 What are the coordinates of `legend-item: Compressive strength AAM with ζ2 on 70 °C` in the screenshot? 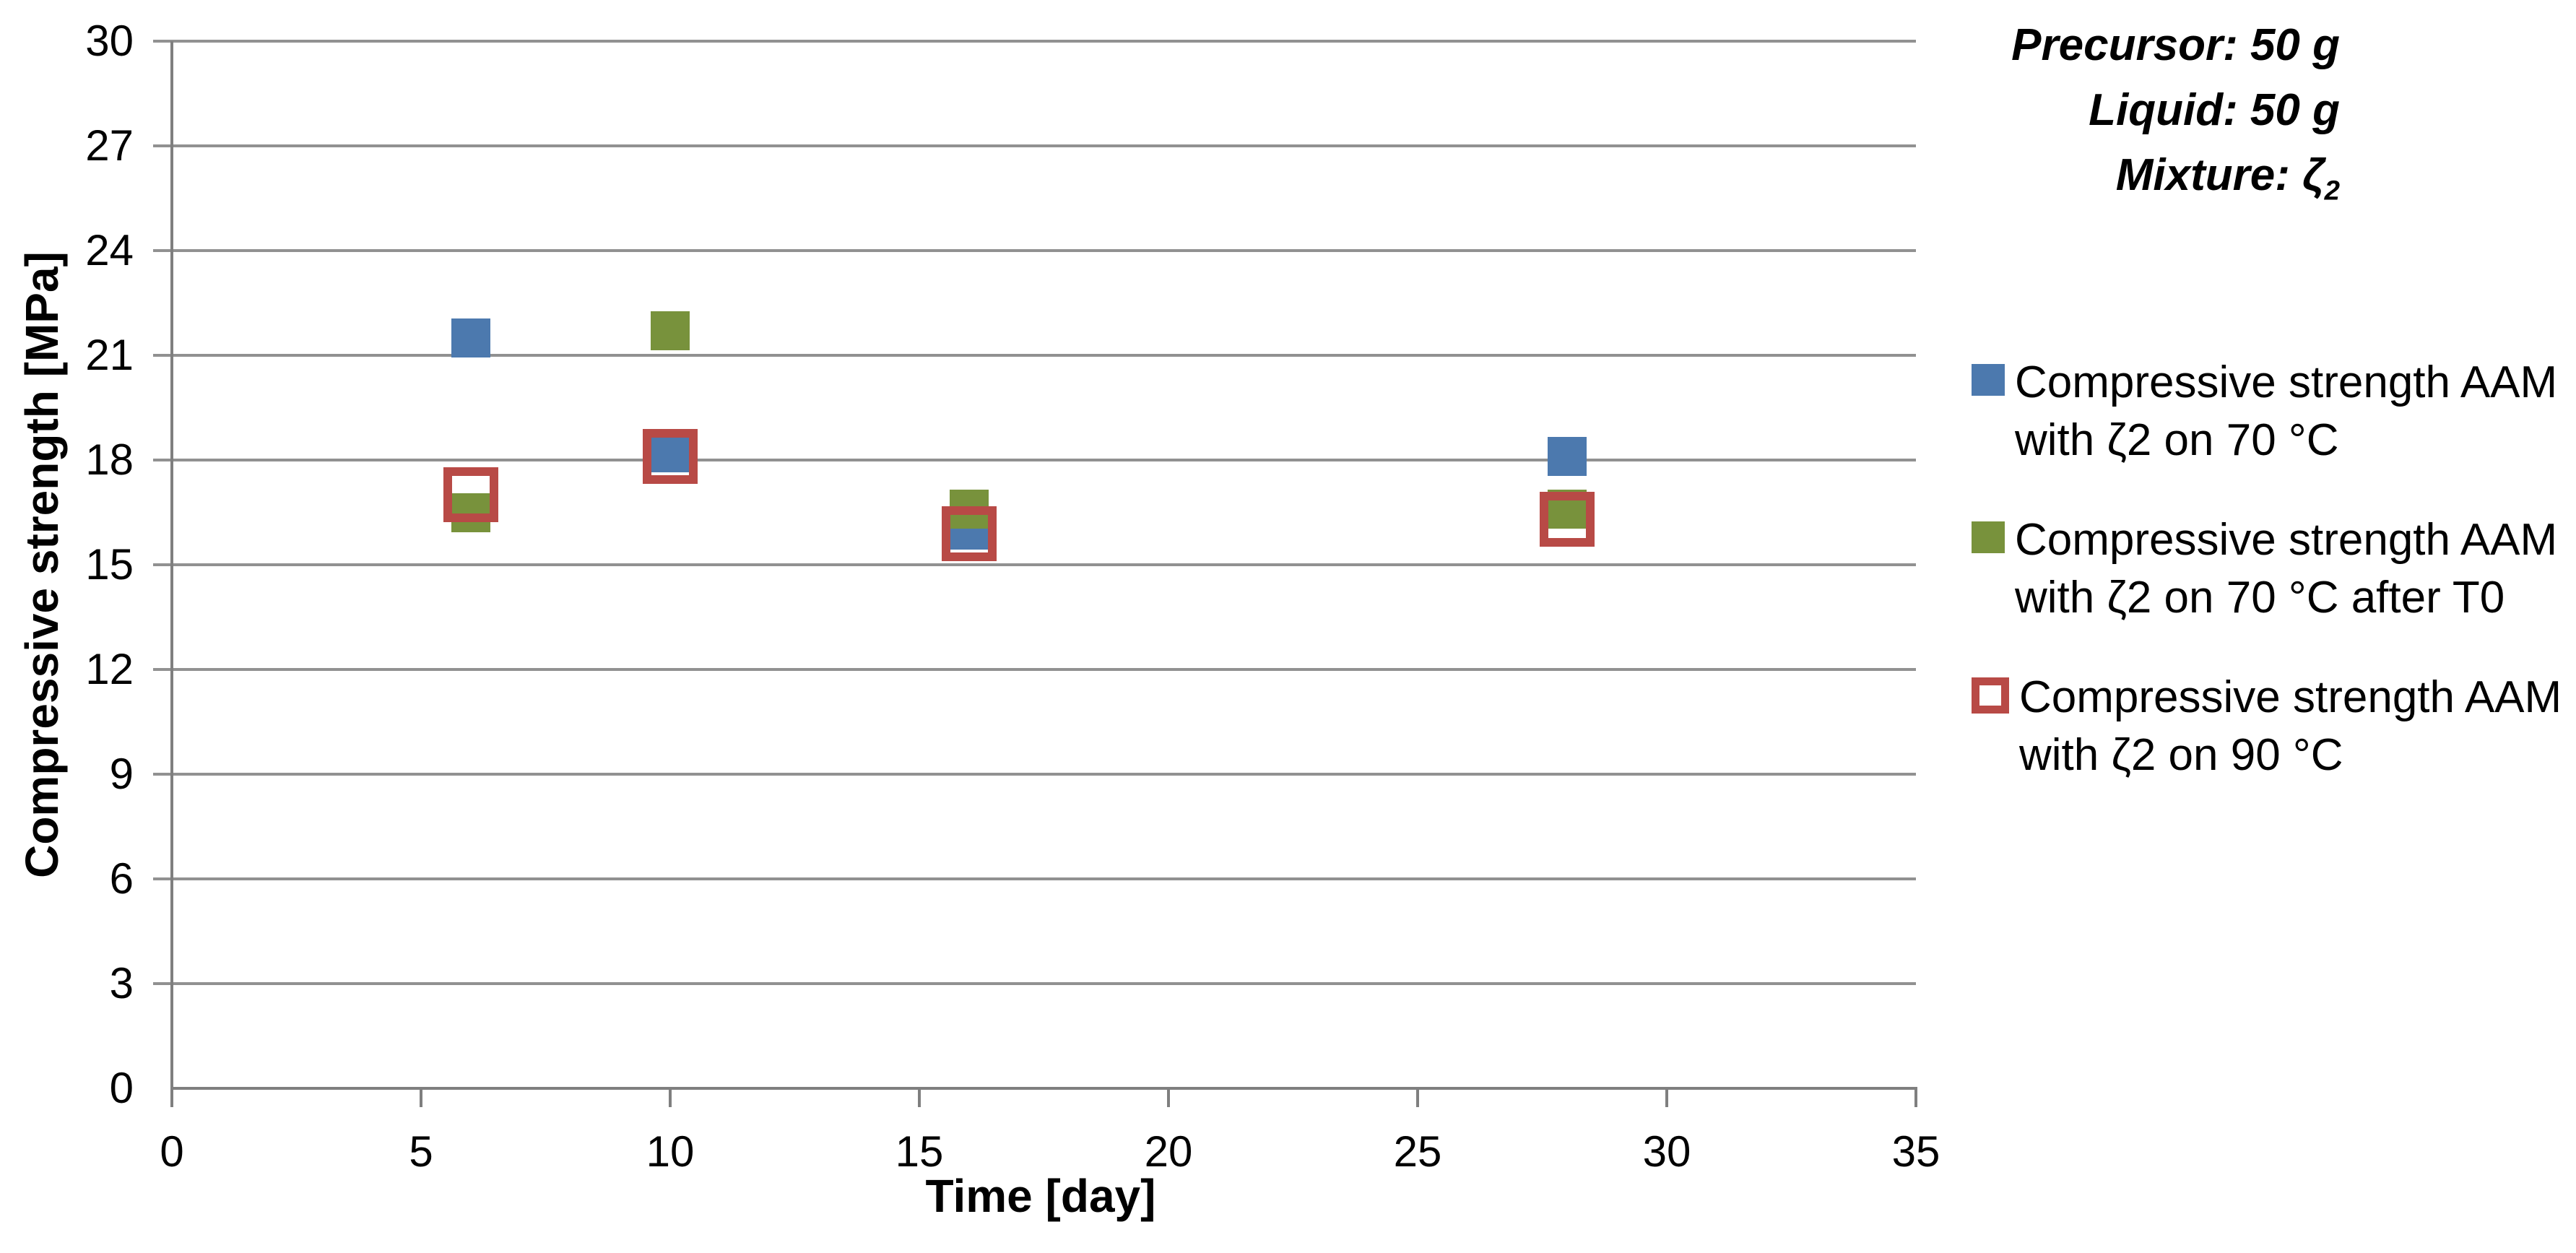 It's located at (2274, 412).